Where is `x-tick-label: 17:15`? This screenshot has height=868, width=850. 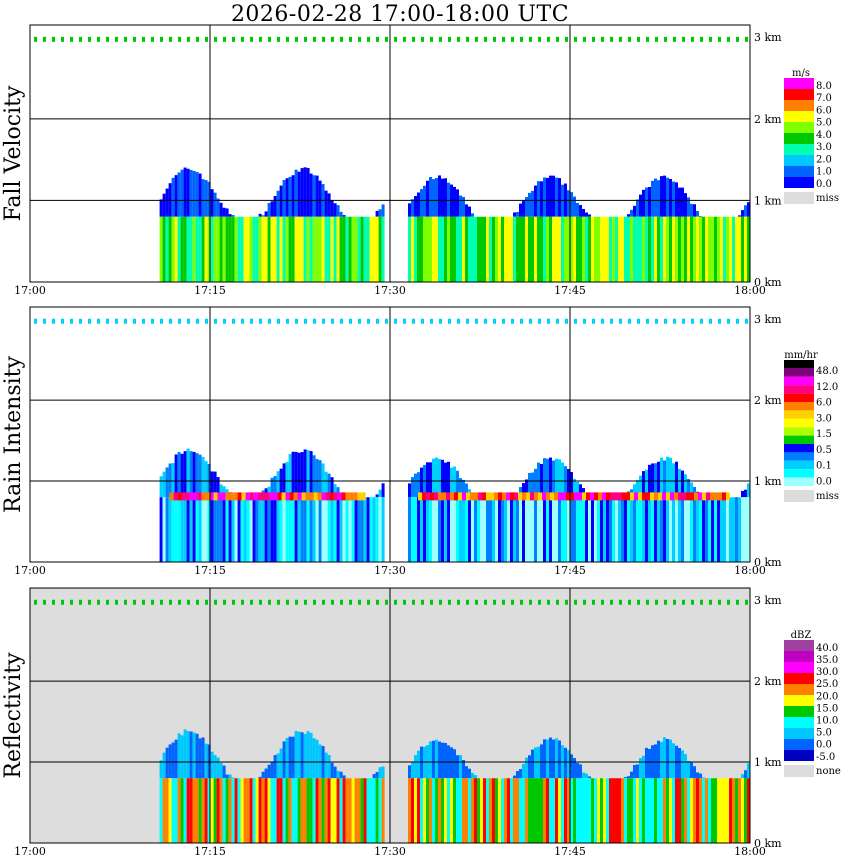
x-tick-label: 17:15 is located at coordinates (210, 851).